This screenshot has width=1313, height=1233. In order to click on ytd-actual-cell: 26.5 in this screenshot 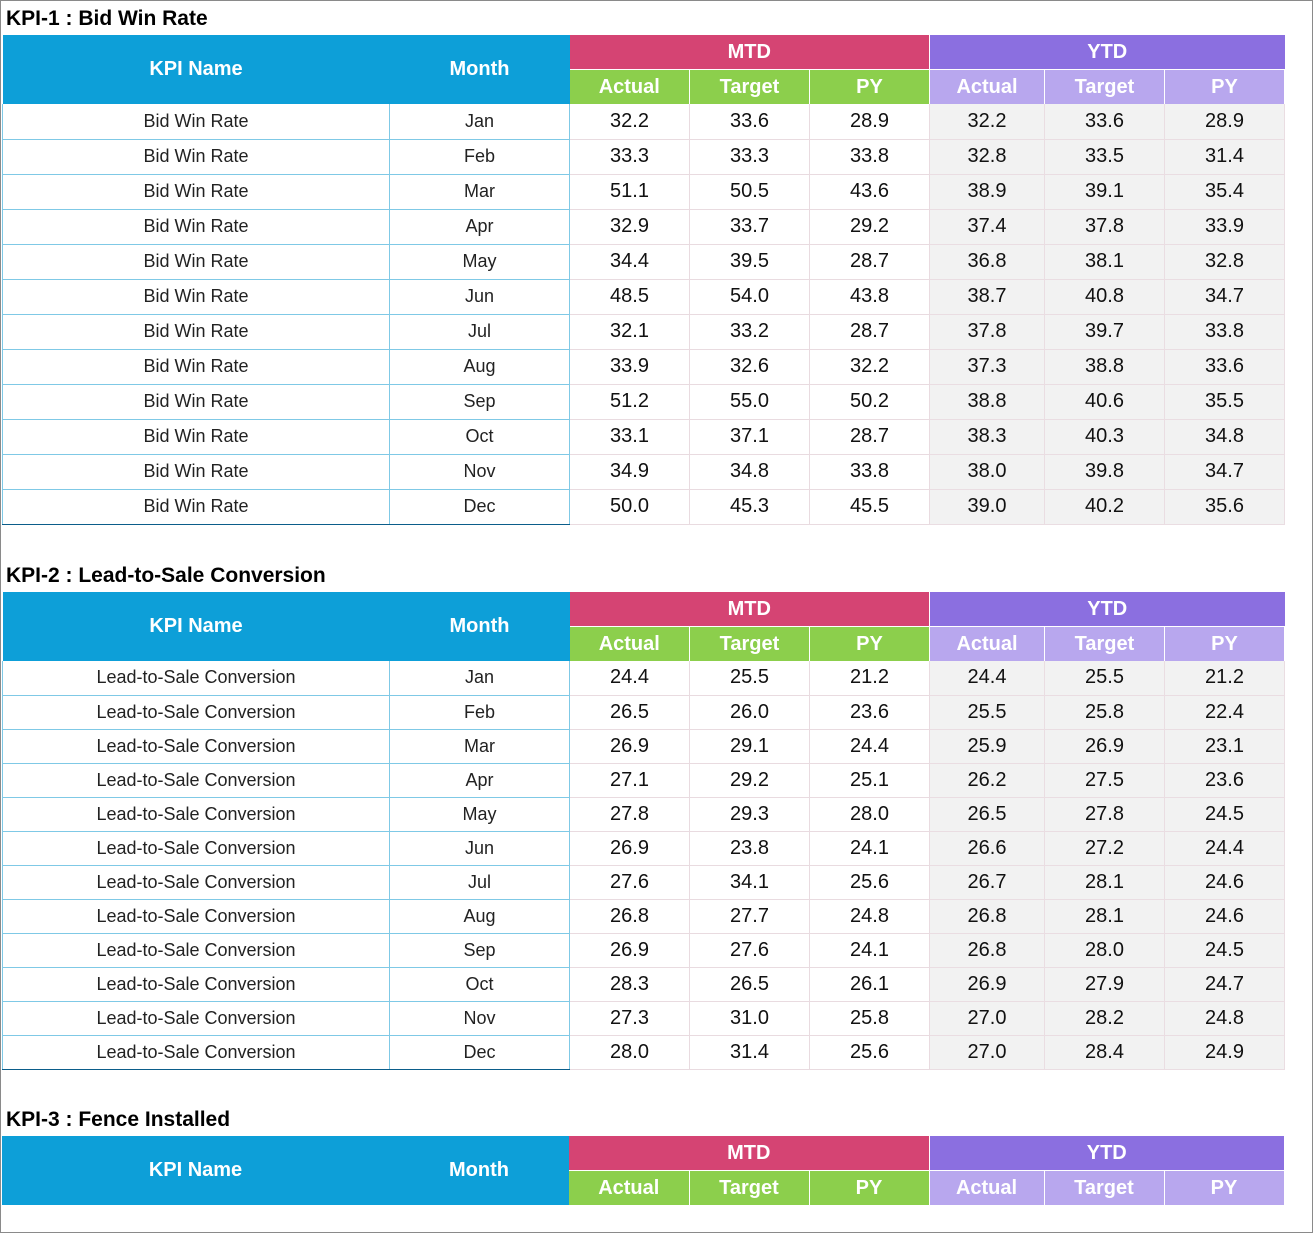, I will do `click(987, 814)`.